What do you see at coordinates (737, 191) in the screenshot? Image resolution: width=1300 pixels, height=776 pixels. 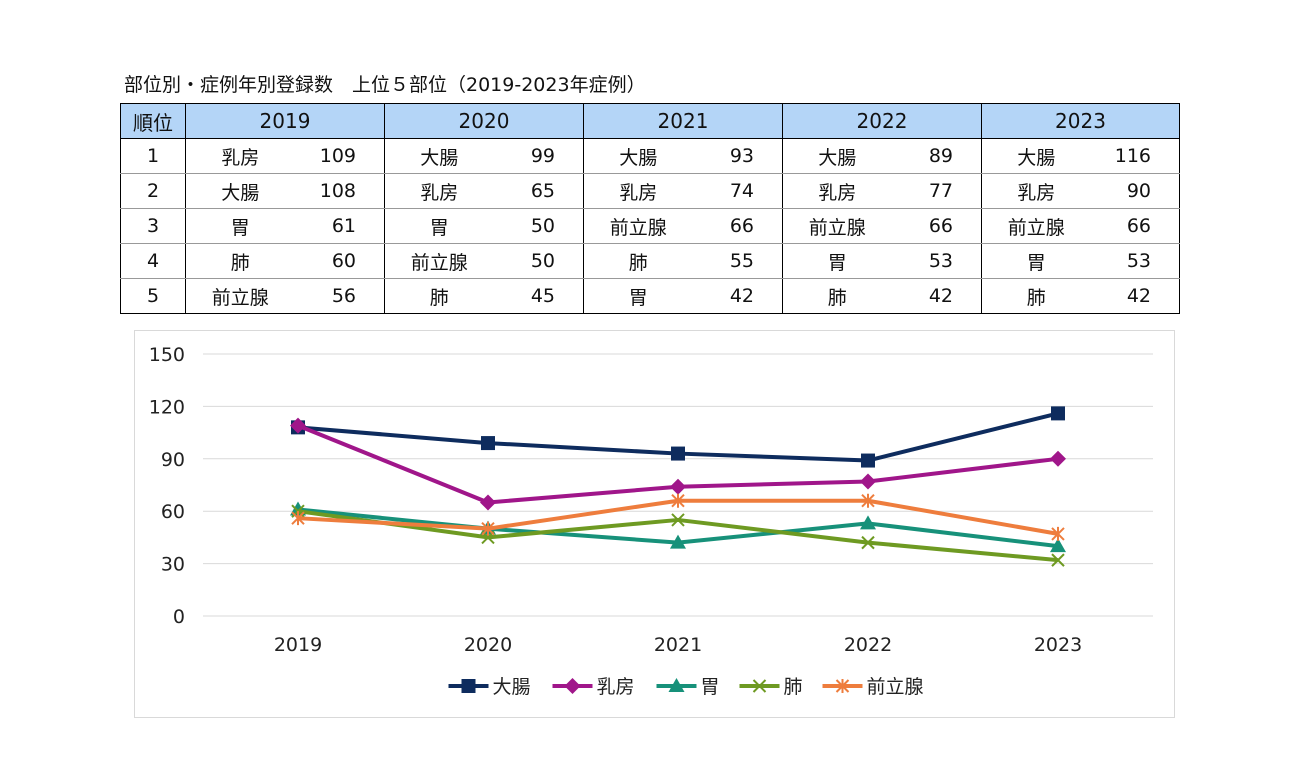 I see `count-cell: 74` at bounding box center [737, 191].